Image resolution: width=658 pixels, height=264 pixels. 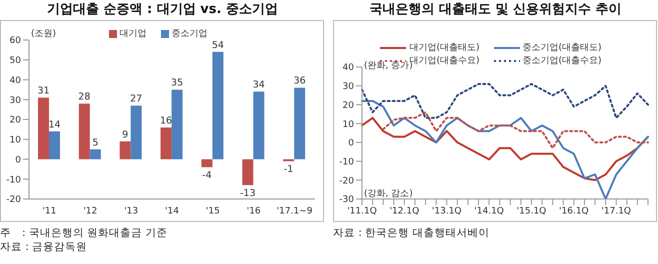 I want to click on y-tick-label: 50, so click(x=16, y=61).